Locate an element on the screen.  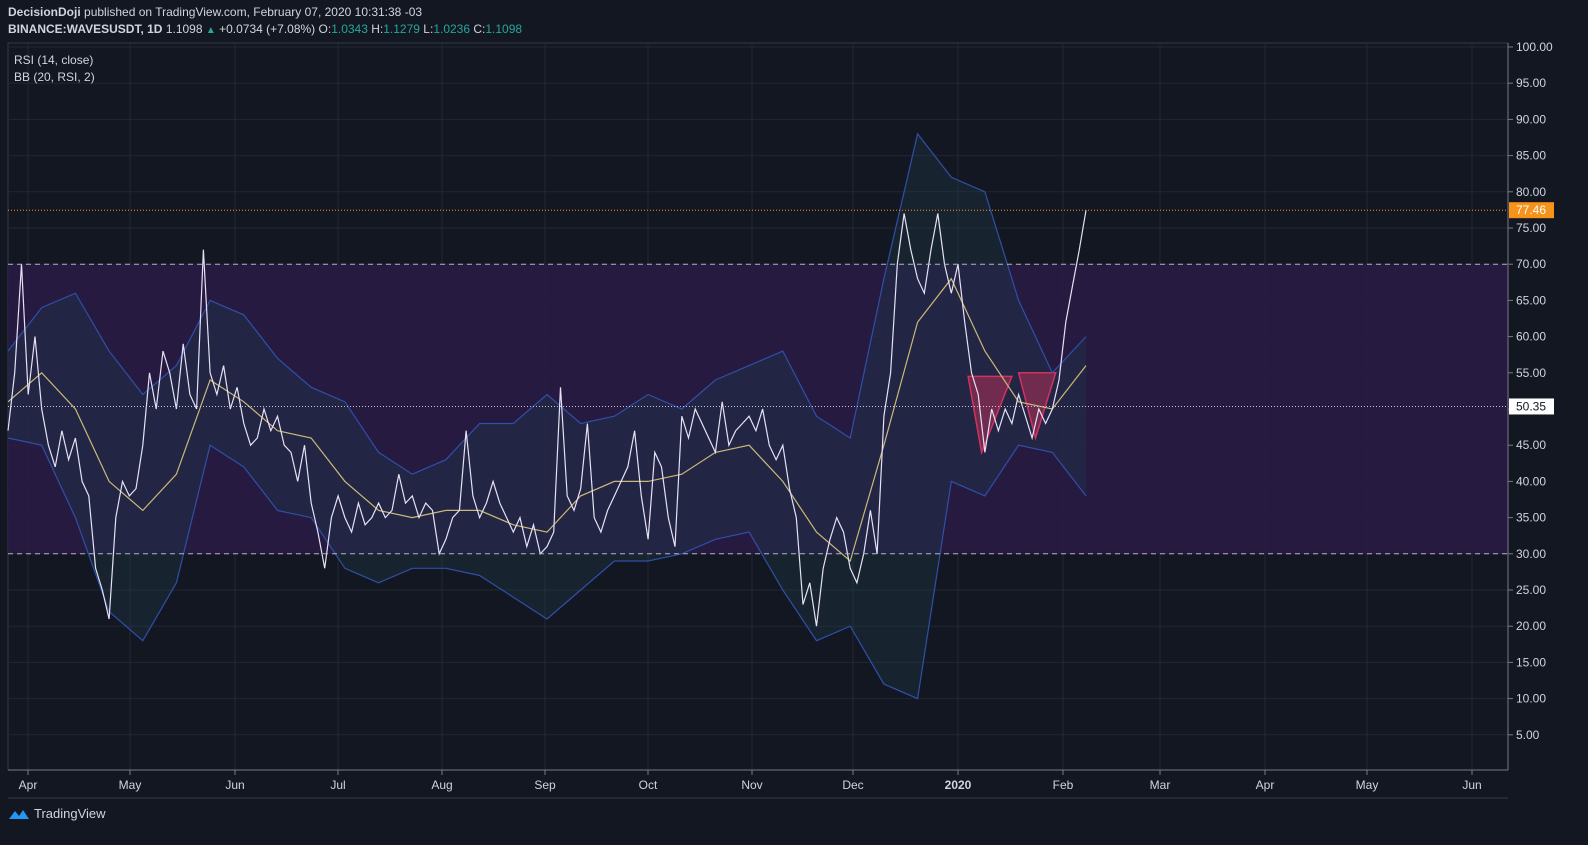
y-tick-label: 55.00 is located at coordinates (1531, 373).